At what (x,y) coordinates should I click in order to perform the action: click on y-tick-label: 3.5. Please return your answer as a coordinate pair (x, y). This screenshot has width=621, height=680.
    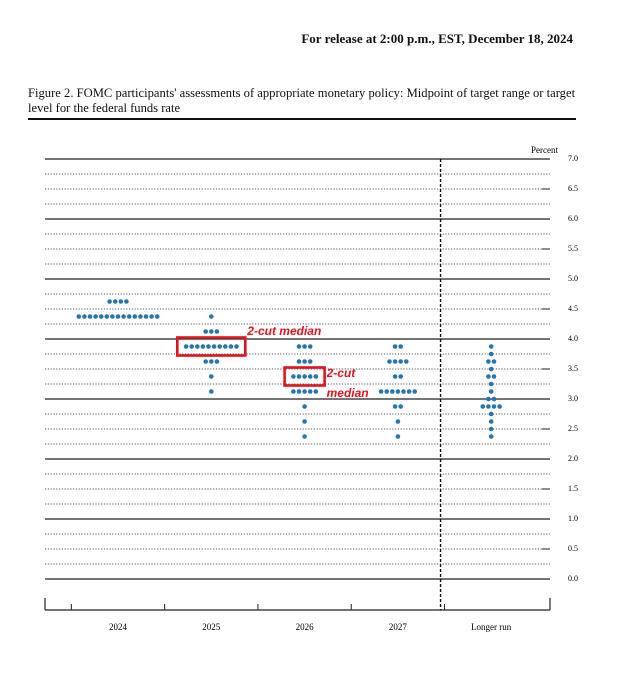
    Looking at the image, I should click on (573, 368).